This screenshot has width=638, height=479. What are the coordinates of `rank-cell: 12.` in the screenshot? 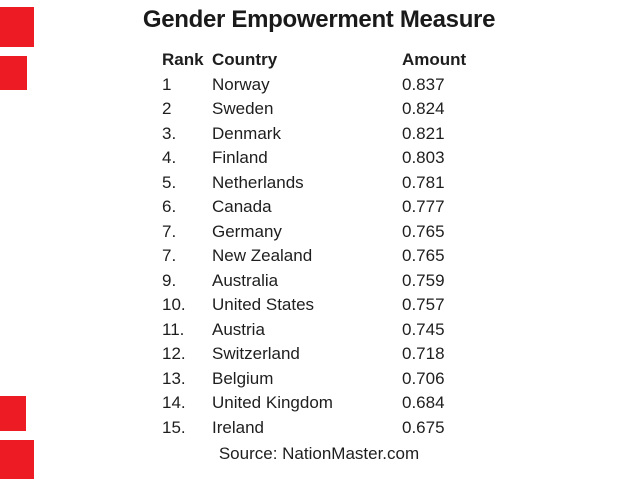 It's located at (174, 354).